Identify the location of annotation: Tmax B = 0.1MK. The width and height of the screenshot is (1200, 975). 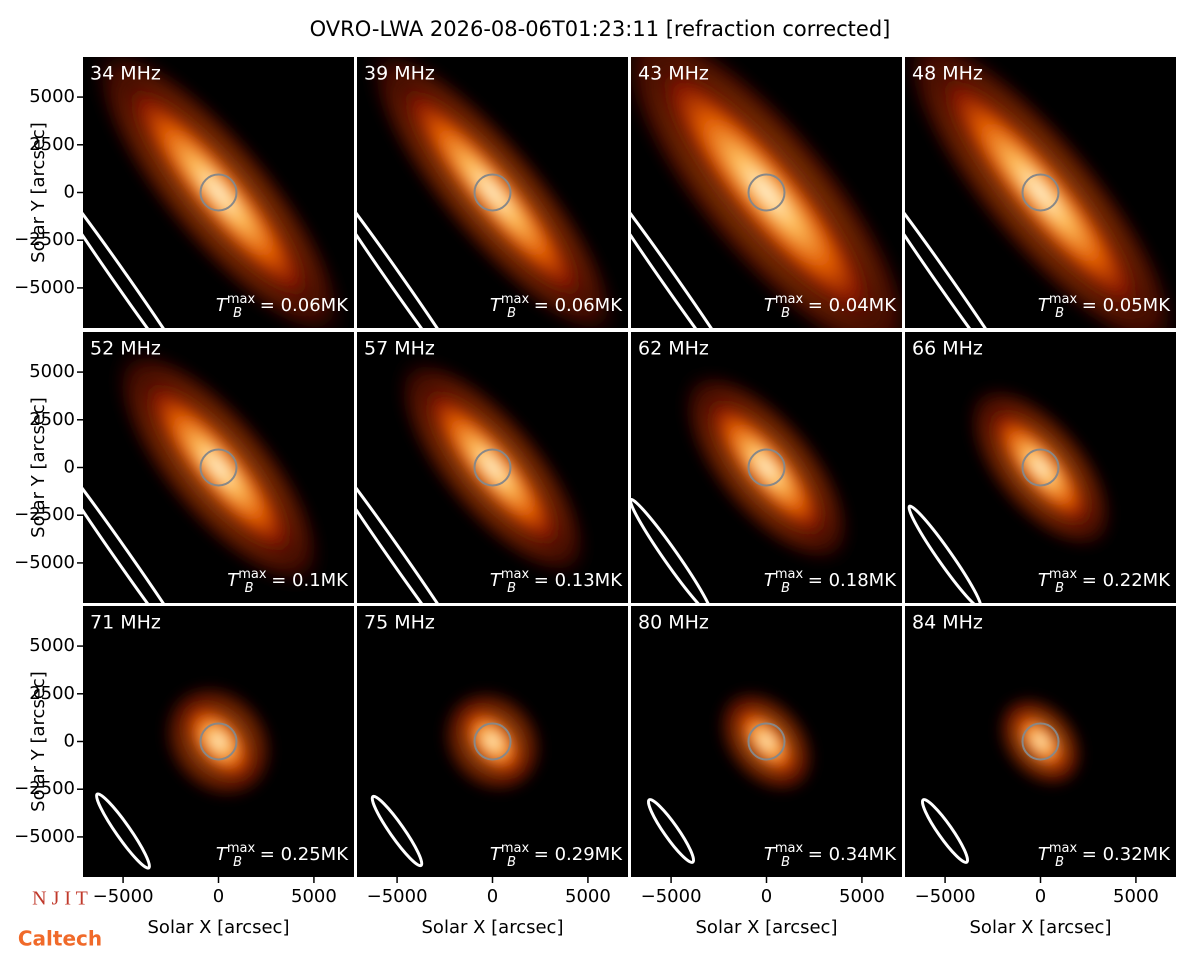
(288, 581).